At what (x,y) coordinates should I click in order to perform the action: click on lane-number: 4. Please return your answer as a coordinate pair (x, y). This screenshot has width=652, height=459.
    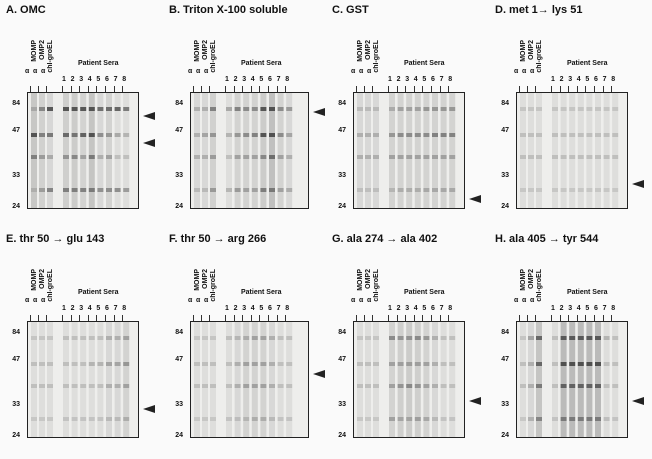
    Looking at the image, I should click on (252, 79).